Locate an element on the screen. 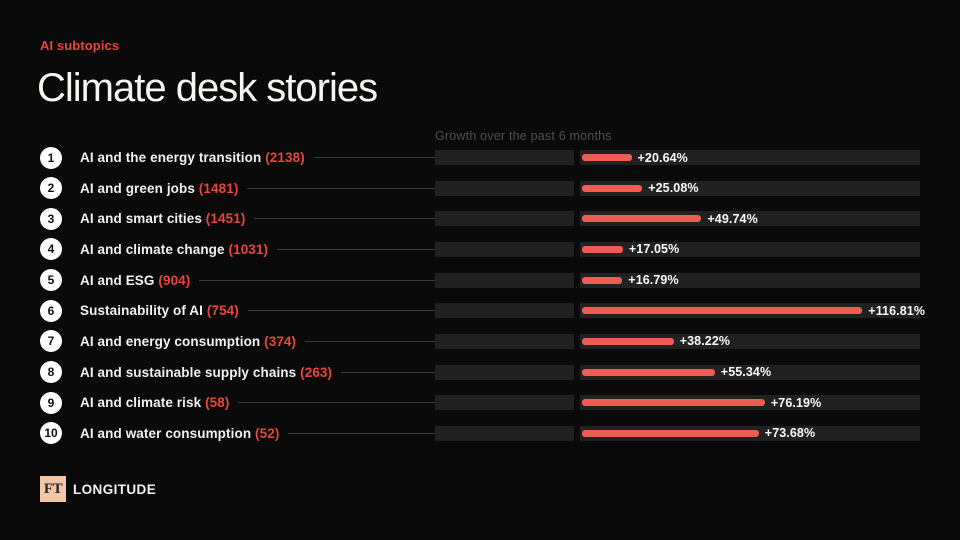  row-label: Sustainability of AI (754) is located at coordinates (159, 310).